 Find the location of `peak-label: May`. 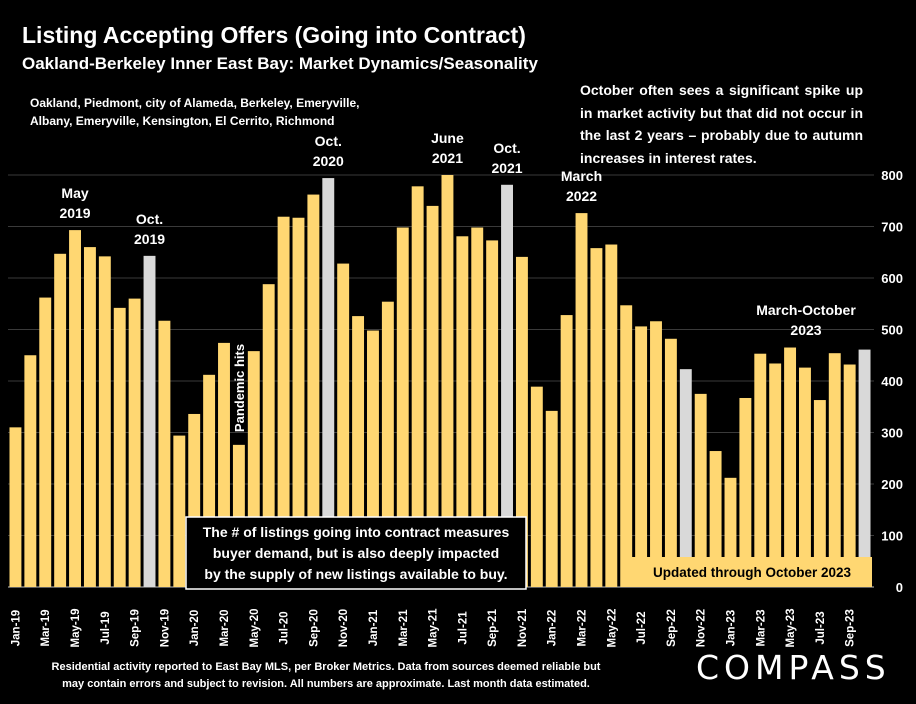

peak-label: May is located at coordinates (74, 193).